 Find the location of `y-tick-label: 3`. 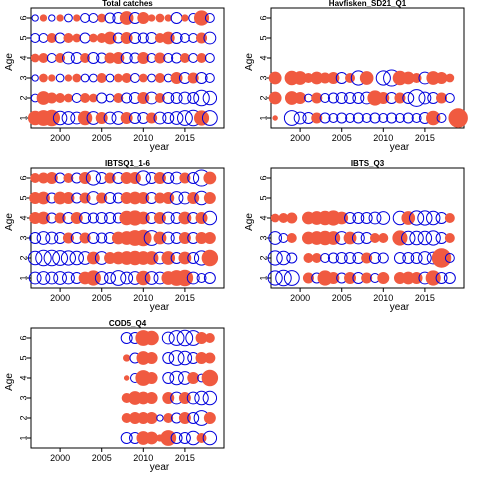

y-tick-label: 3 is located at coordinates (23, 77).